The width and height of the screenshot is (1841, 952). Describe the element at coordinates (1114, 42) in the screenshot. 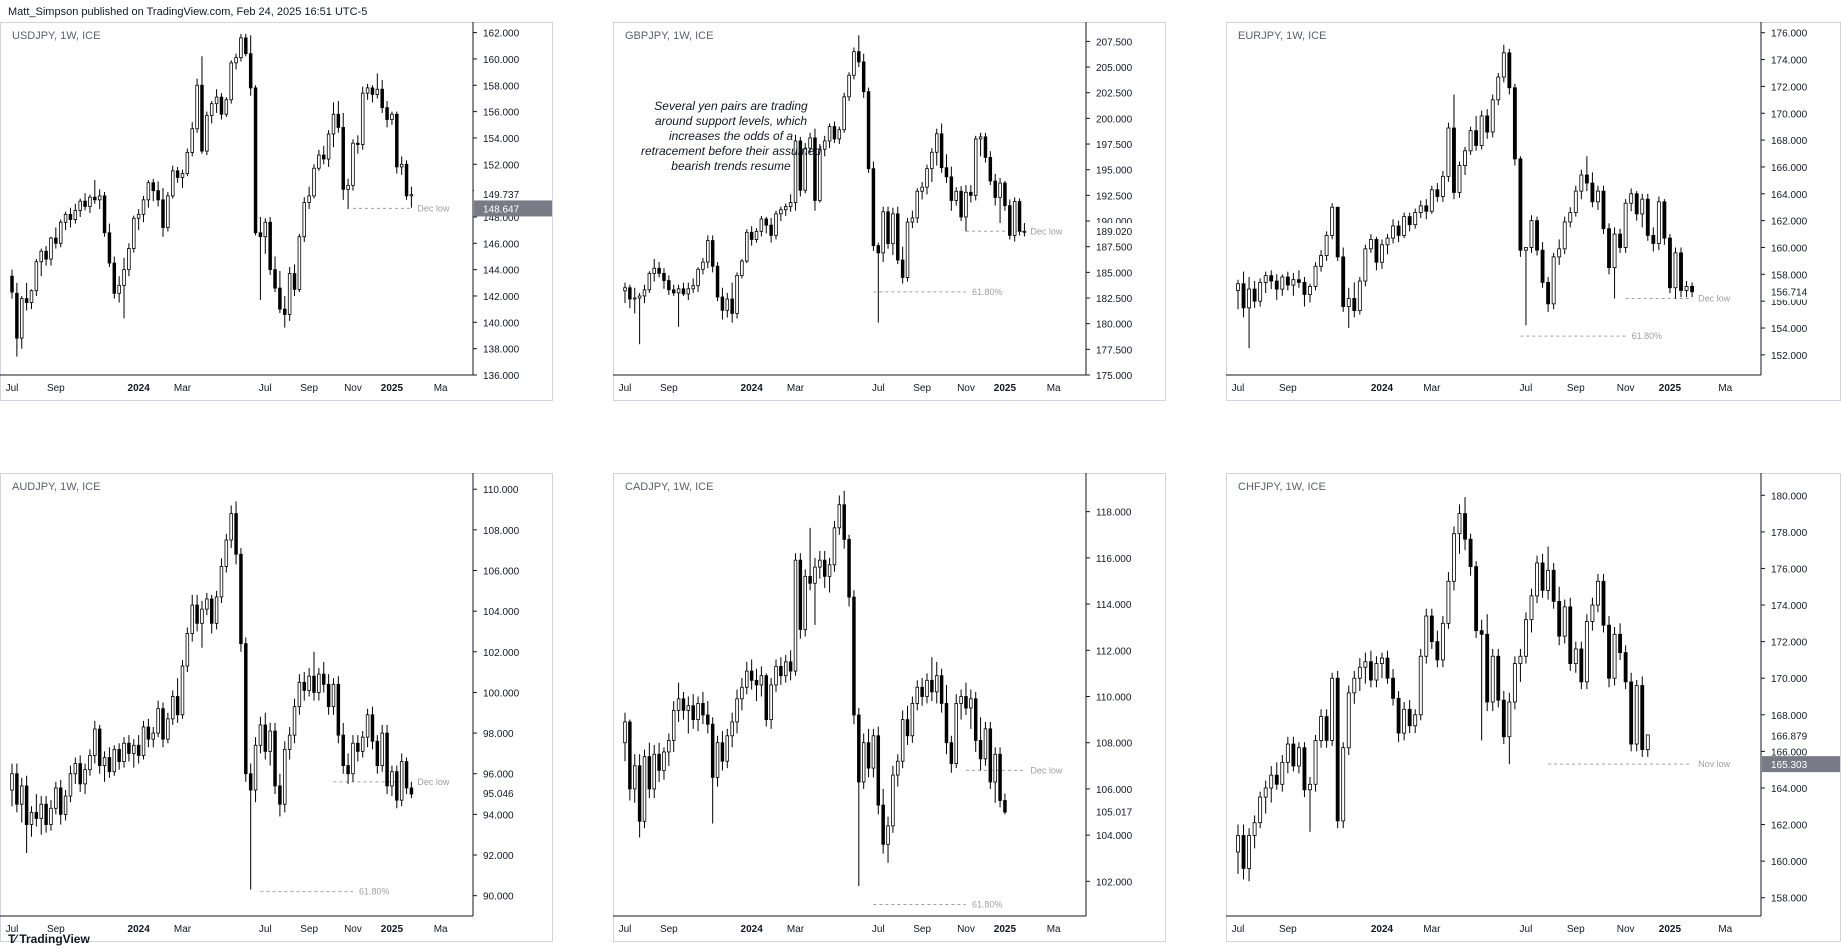

I see `y-tick-label: 207.500` at that location.